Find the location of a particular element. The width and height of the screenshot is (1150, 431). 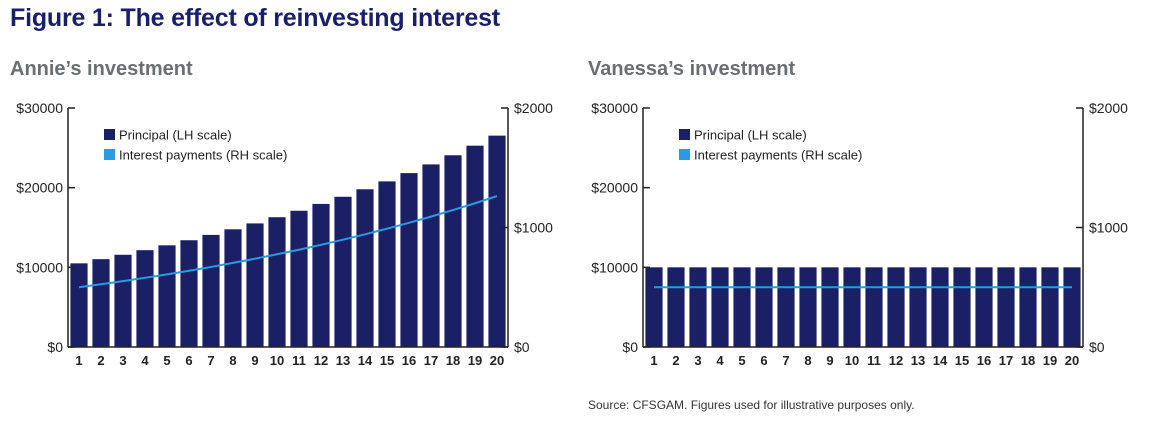

x-axis-tick-label: 8 is located at coordinates (807, 360).